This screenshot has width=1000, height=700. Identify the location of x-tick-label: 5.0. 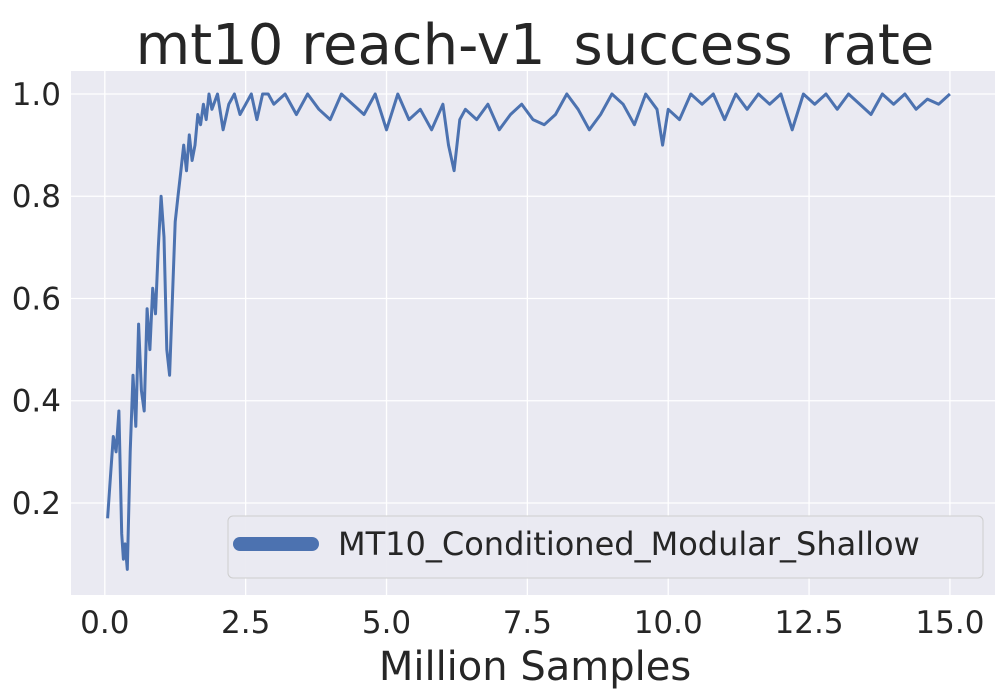
(386, 623).